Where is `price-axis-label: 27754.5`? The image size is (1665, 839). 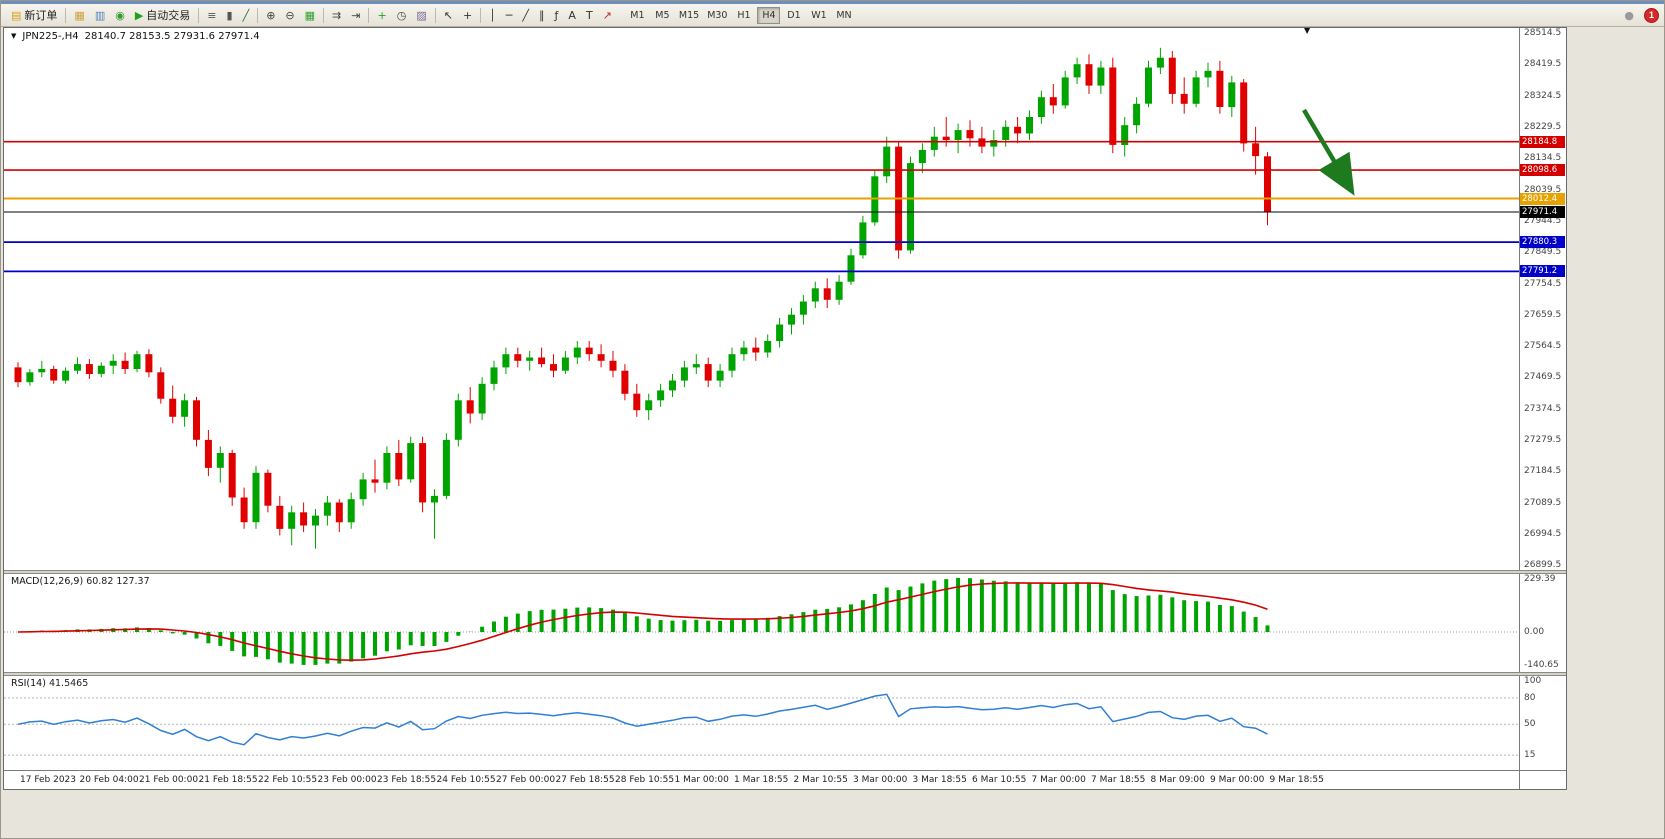 price-axis-label: 27754.5 is located at coordinates (1543, 283).